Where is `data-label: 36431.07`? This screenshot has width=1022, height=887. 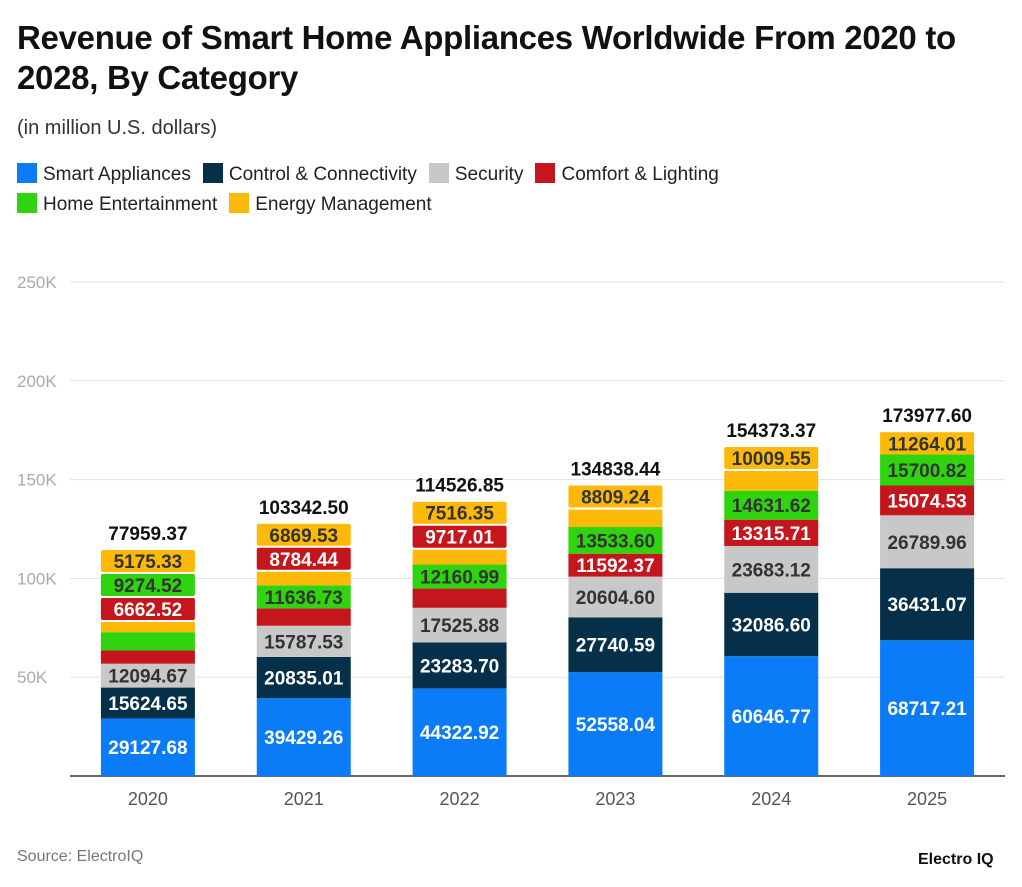
data-label: 36431.07 is located at coordinates (926, 605).